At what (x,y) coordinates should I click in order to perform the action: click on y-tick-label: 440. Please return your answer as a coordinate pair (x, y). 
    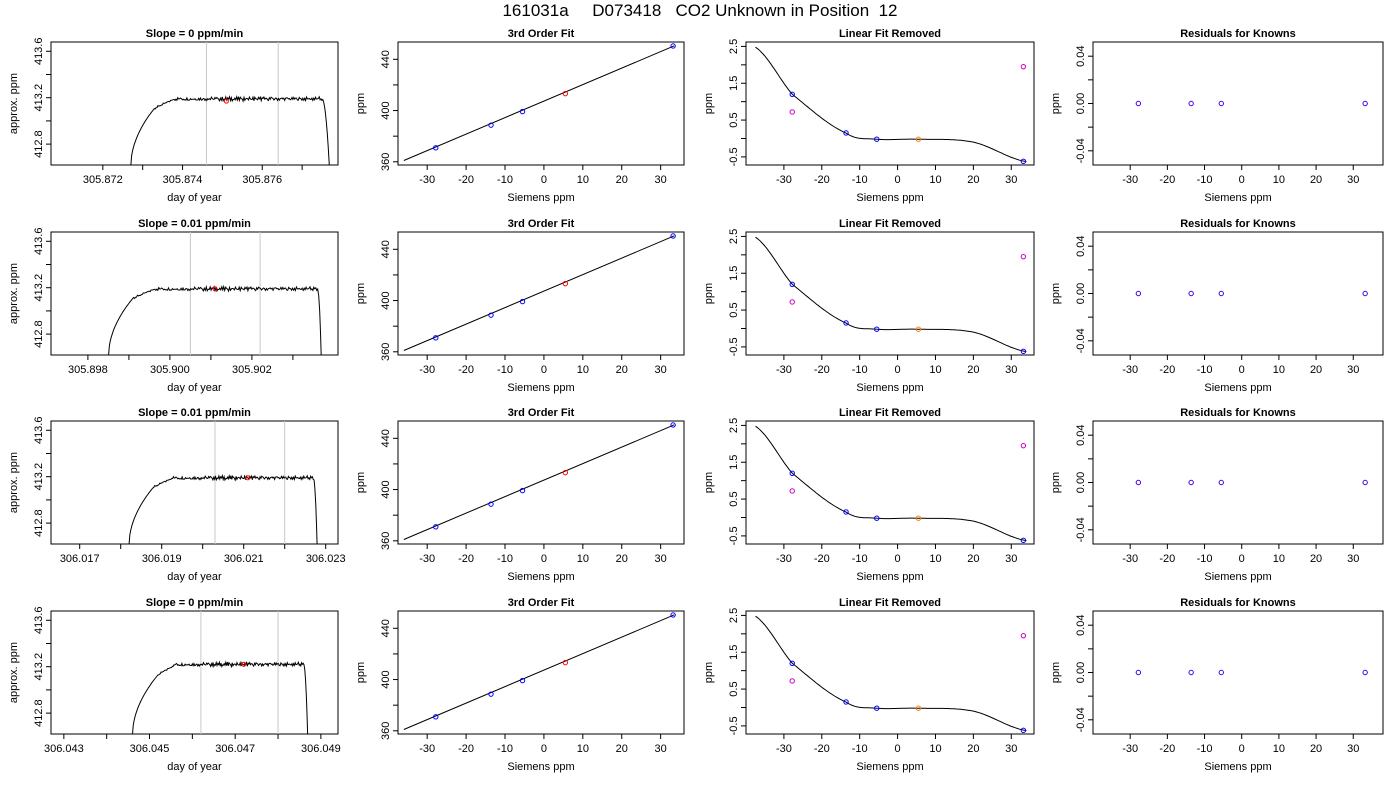
    Looking at the image, I should click on (386, 249).